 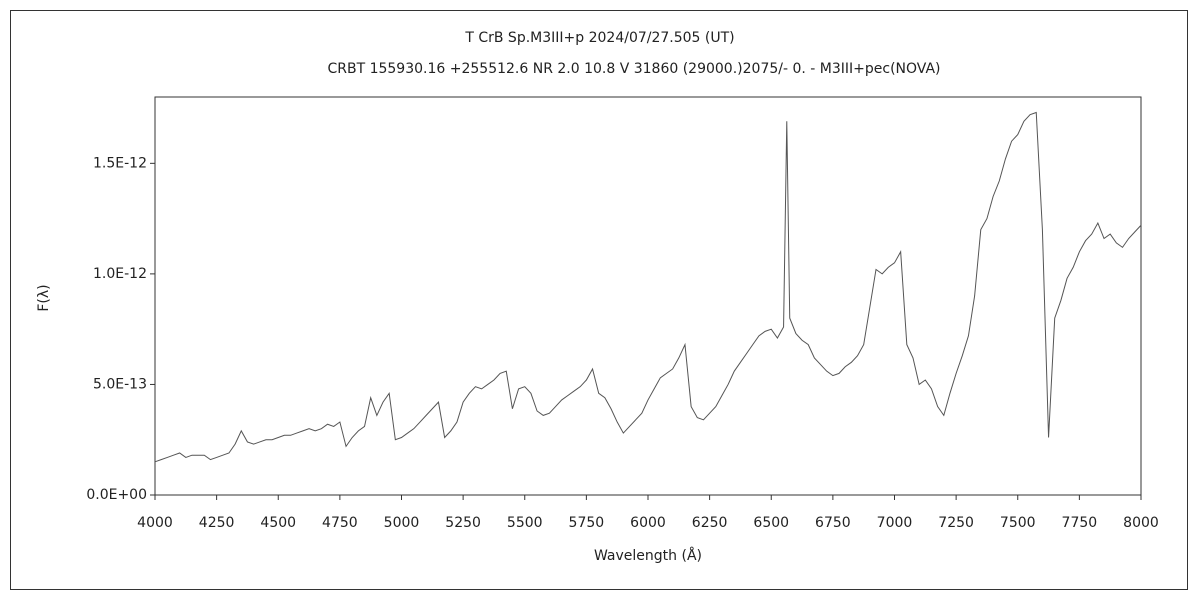 I want to click on x-tick-label: 5500, so click(x=525, y=523).